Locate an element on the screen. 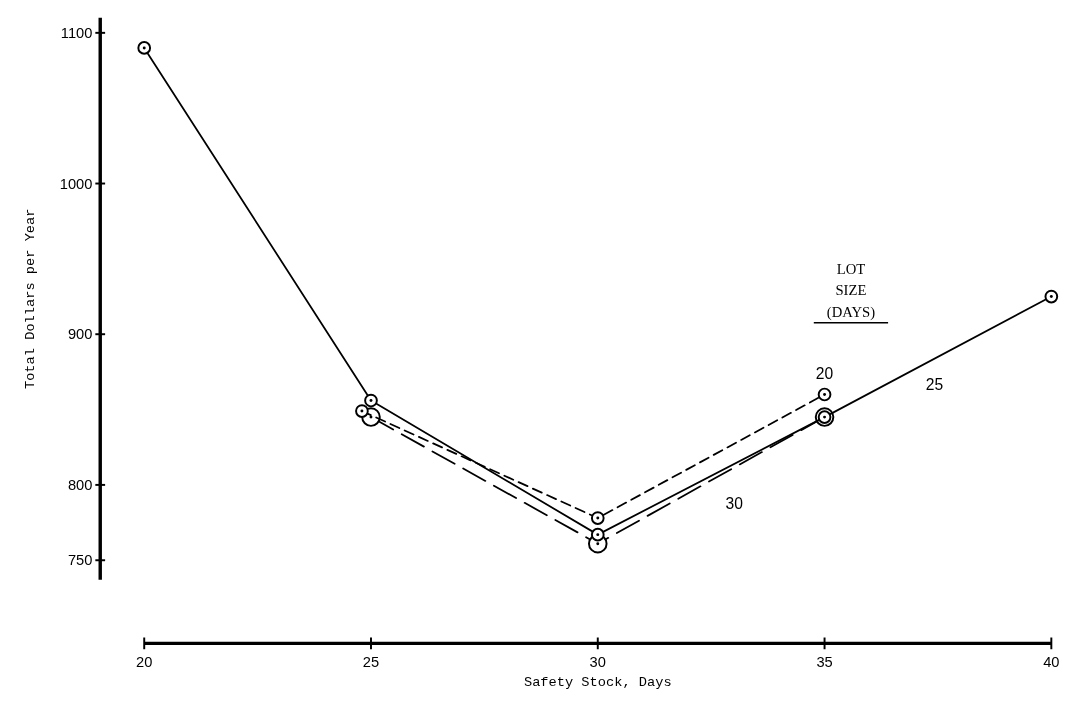 Image resolution: width=1089 pixels, height=711 pixels. y-tick-label: 1100 is located at coordinates (76, 32).